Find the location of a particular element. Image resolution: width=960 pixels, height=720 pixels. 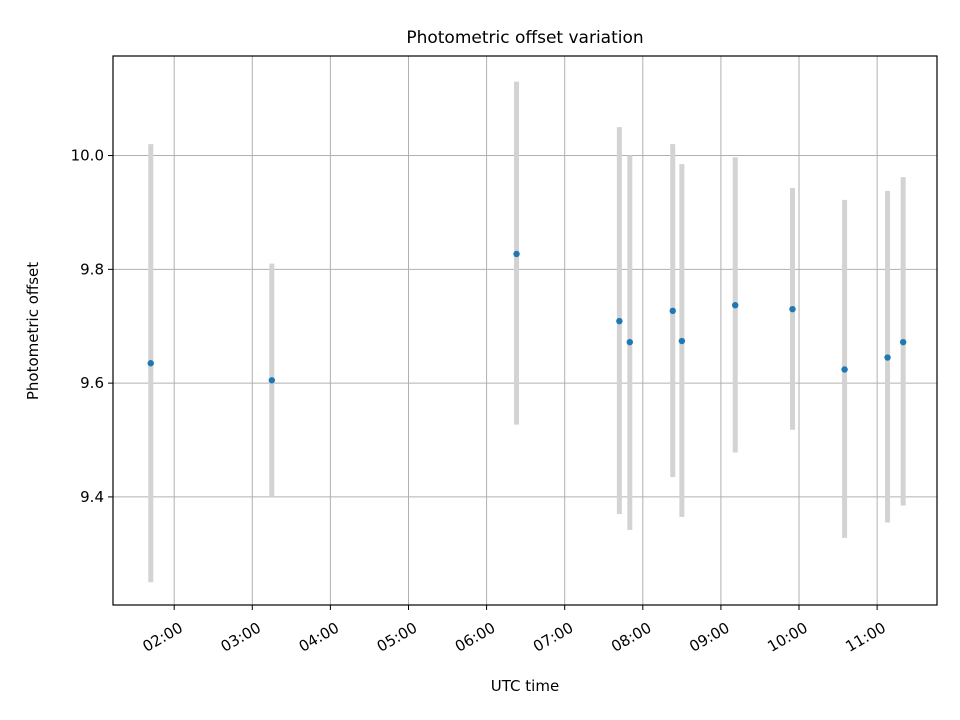

chart-title: Photometric offset variation is located at coordinates (524, 38).